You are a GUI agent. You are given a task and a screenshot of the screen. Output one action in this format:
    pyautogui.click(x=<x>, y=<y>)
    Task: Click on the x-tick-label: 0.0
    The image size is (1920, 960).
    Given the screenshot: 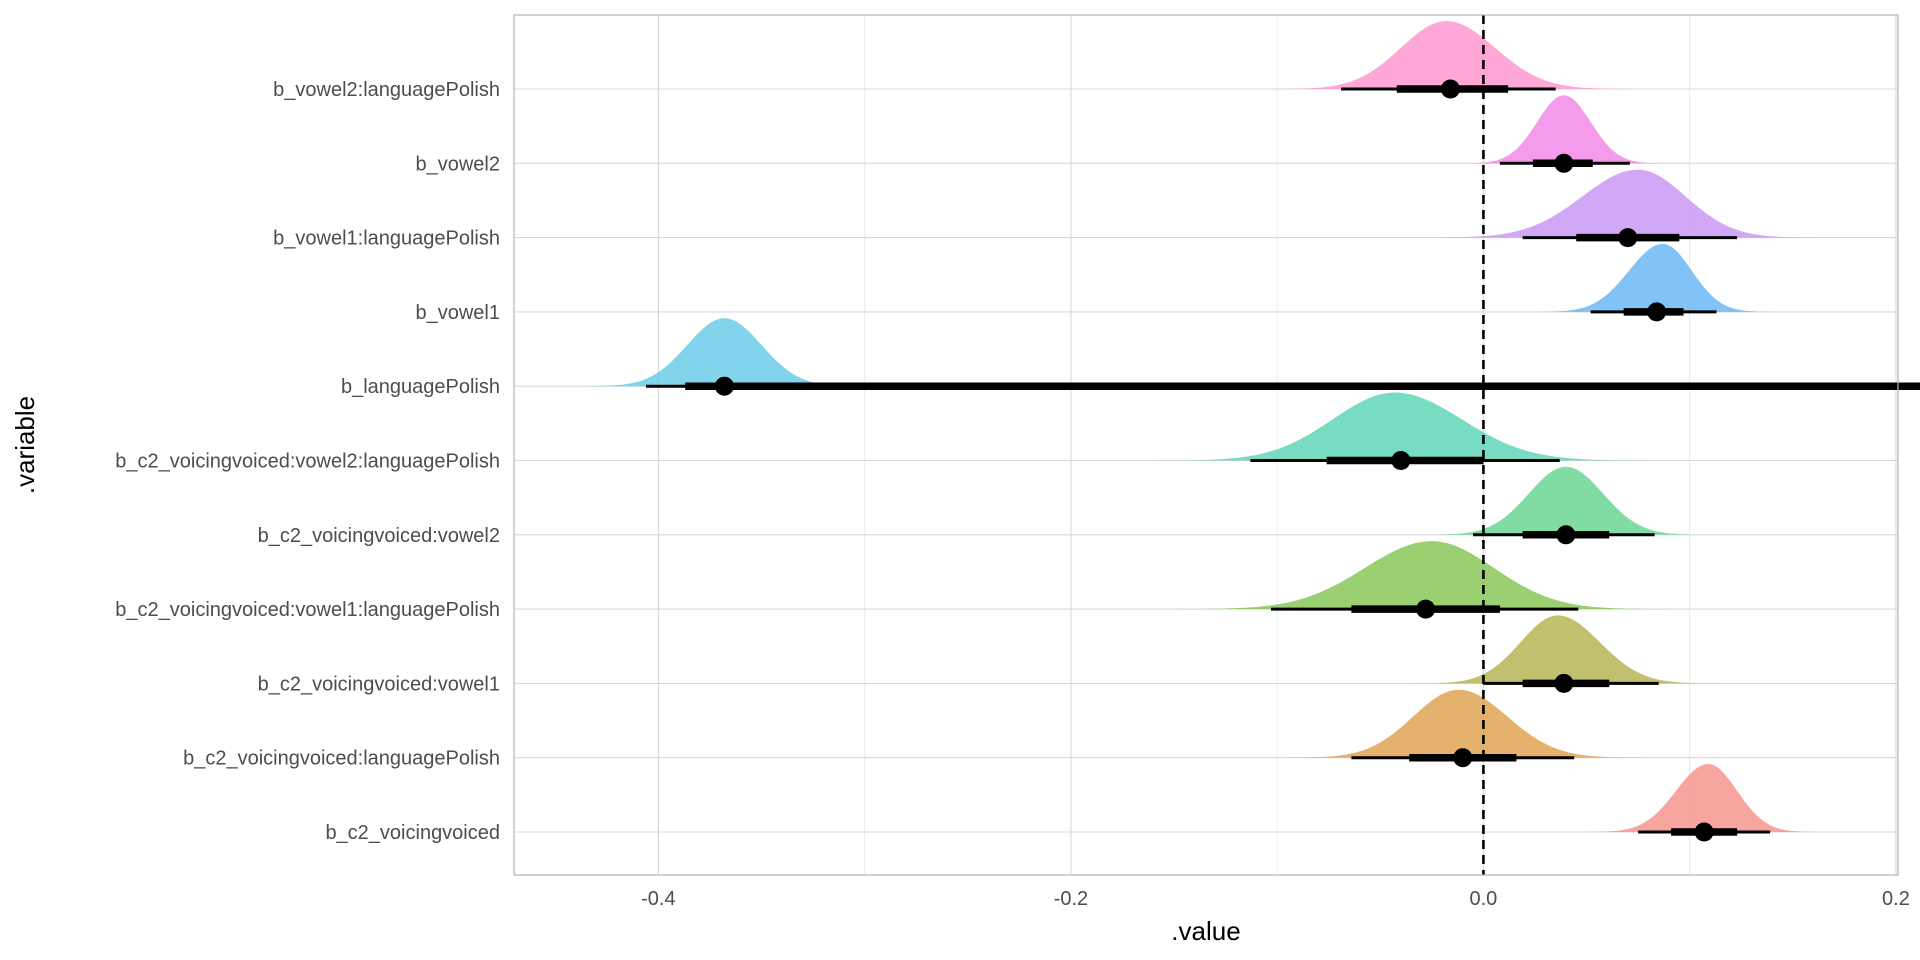 What is the action you would take?
    pyautogui.click(x=1484, y=899)
    